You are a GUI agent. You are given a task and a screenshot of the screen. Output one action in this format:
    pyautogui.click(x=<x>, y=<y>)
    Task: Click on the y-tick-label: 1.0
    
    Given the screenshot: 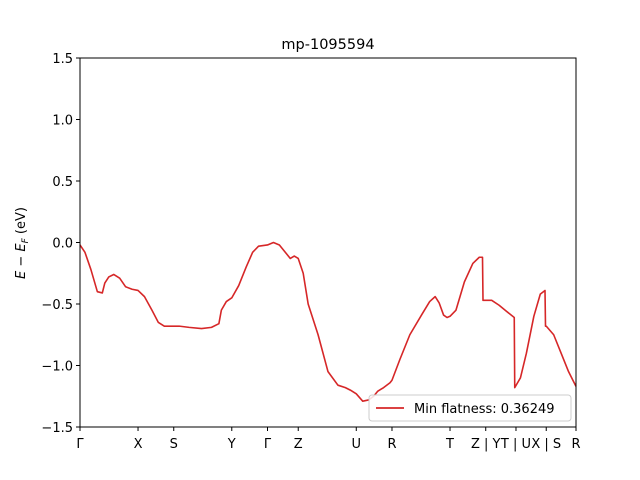 What is the action you would take?
    pyautogui.click(x=62, y=121)
    